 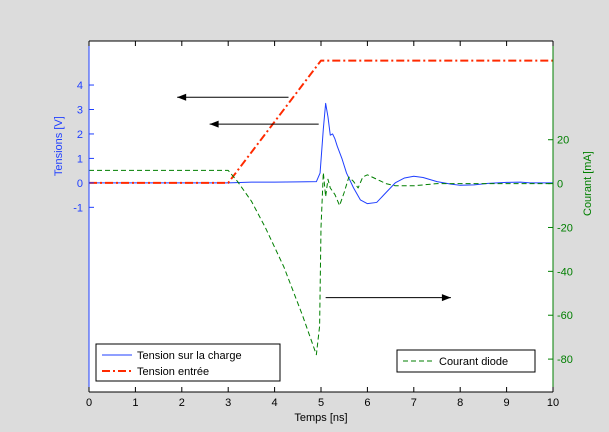 What do you see at coordinates (59, 146) in the screenshot?
I see `y-axis-left-label: Tensions [V]` at bounding box center [59, 146].